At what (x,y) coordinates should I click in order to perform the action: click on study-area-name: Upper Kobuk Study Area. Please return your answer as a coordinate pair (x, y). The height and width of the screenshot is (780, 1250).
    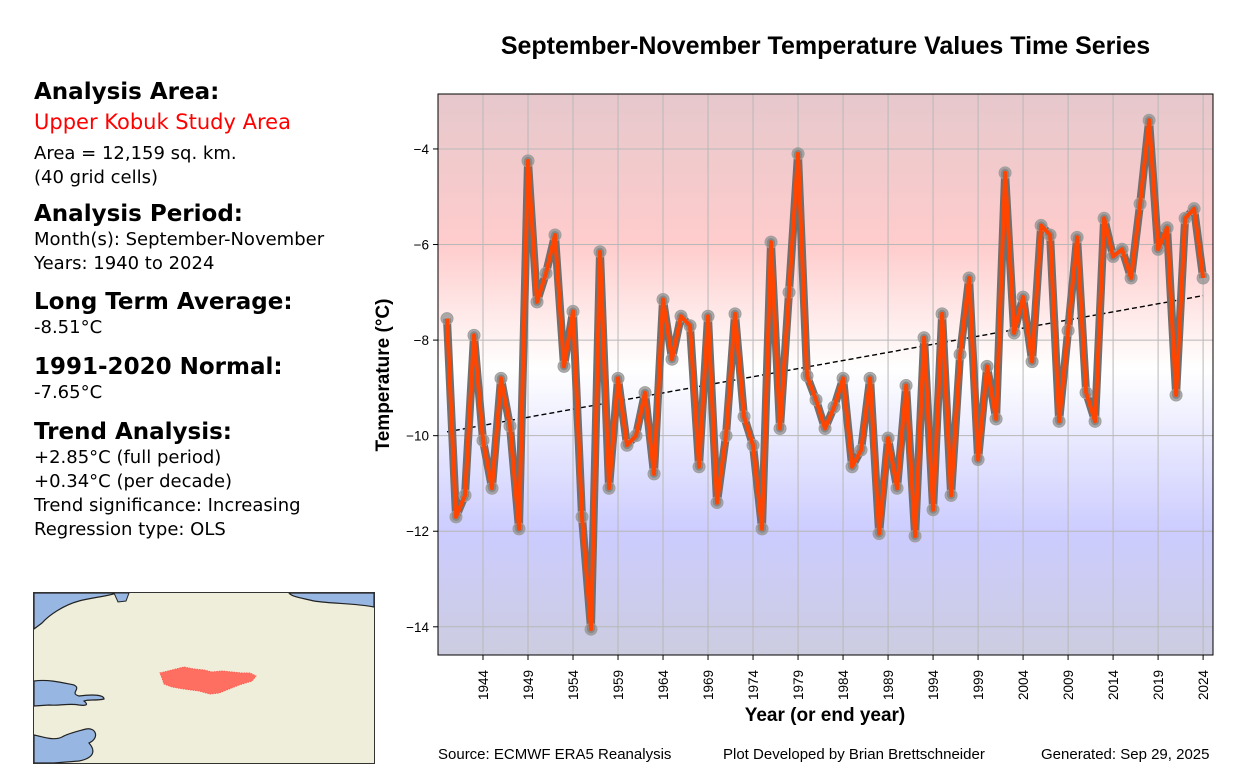
    Looking at the image, I should click on (162, 122).